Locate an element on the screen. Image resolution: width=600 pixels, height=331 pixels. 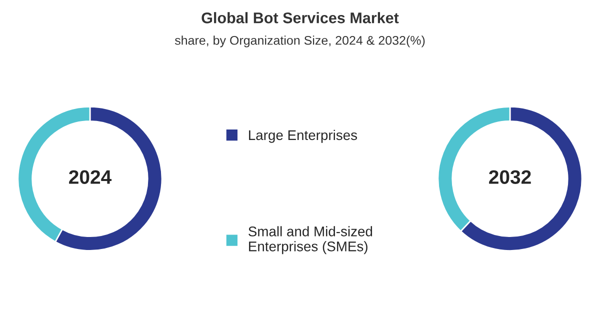
chart-subtitle: share, by Organization Size, 2024 & 2032(%) is located at coordinates (299, 42).